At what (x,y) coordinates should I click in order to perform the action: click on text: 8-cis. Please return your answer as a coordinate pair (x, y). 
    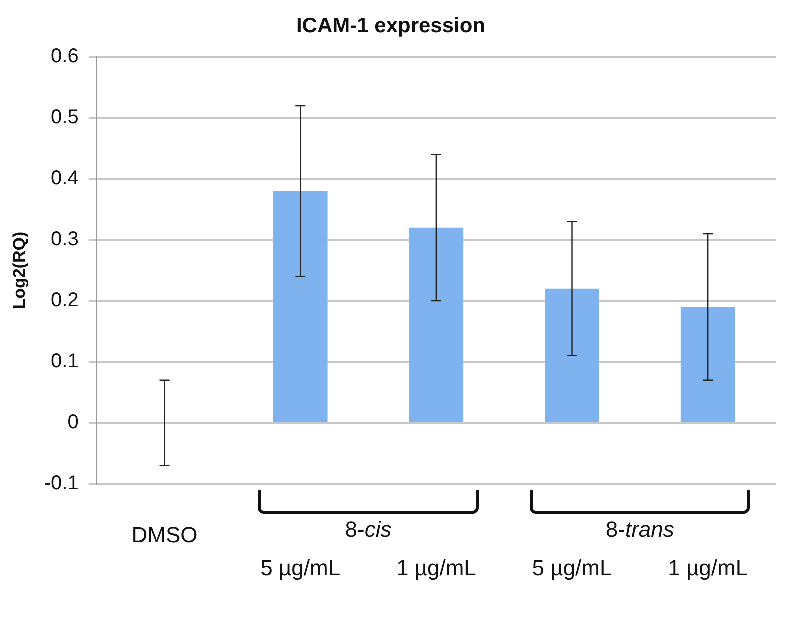
    Looking at the image, I should click on (368, 529).